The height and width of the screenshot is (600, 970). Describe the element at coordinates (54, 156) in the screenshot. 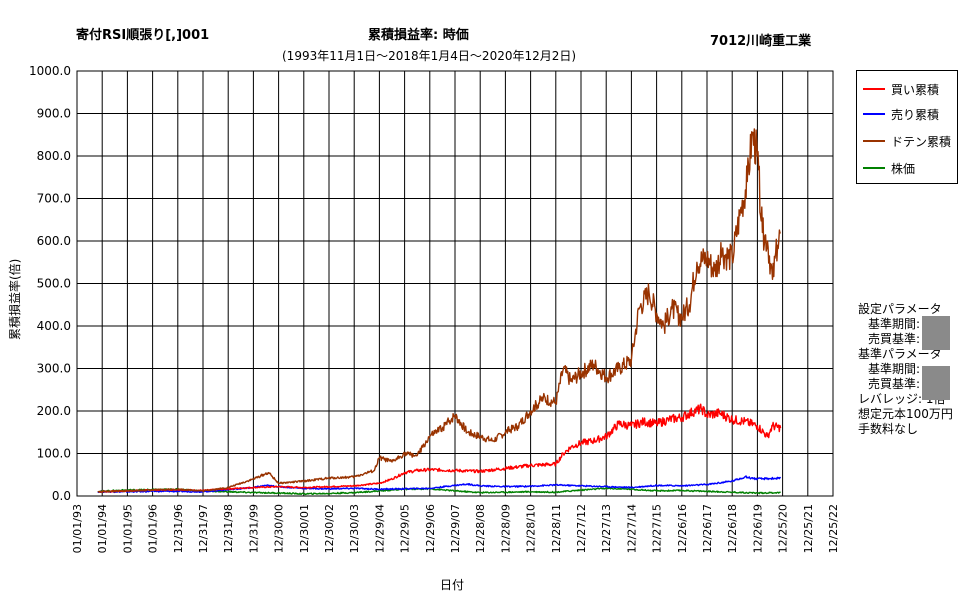

I see `y-tick-label: 800.0` at that location.